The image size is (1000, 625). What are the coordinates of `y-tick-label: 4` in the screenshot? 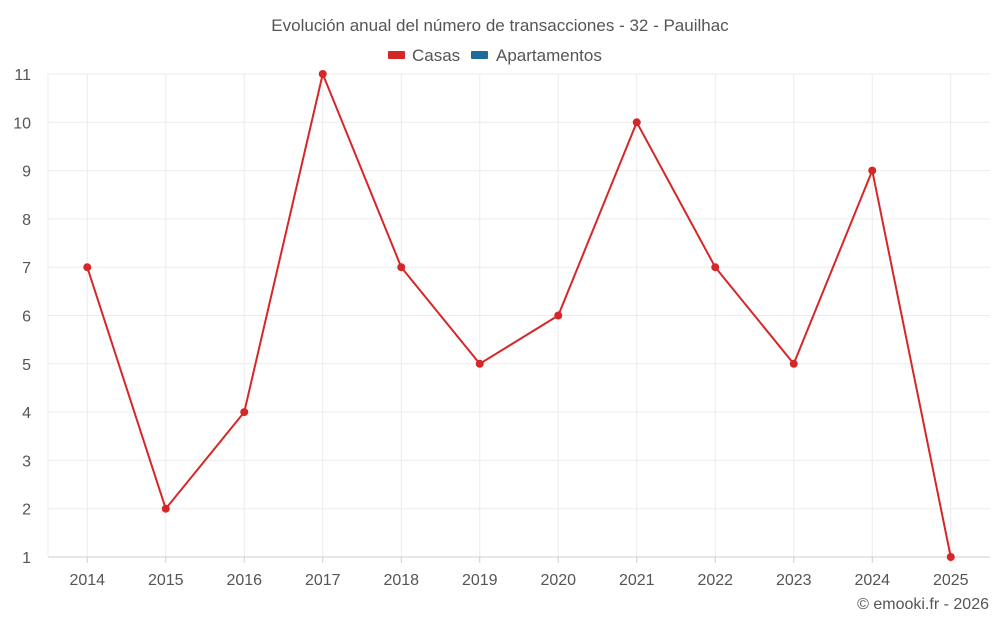 It's located at (26, 413).